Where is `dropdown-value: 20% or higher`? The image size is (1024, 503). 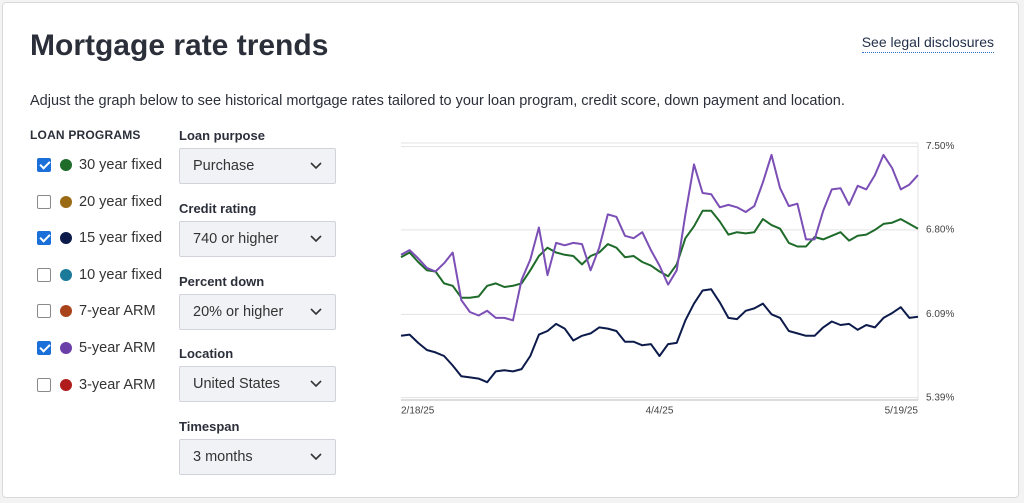
dropdown-value: 20% or higher is located at coordinates (238, 311).